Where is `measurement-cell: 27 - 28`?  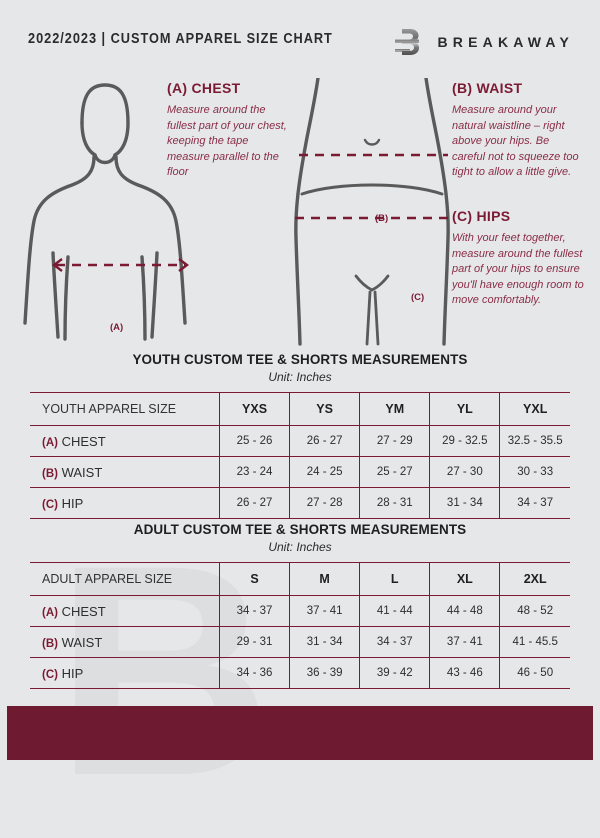 measurement-cell: 27 - 28 is located at coordinates (324, 503).